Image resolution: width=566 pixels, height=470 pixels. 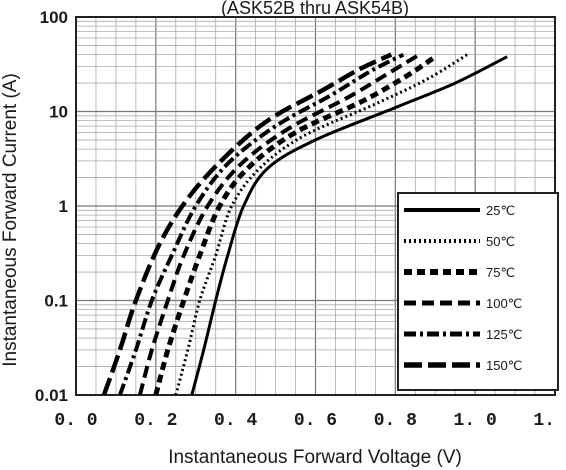 I want to click on y-tick-label: 1, so click(x=63, y=206).